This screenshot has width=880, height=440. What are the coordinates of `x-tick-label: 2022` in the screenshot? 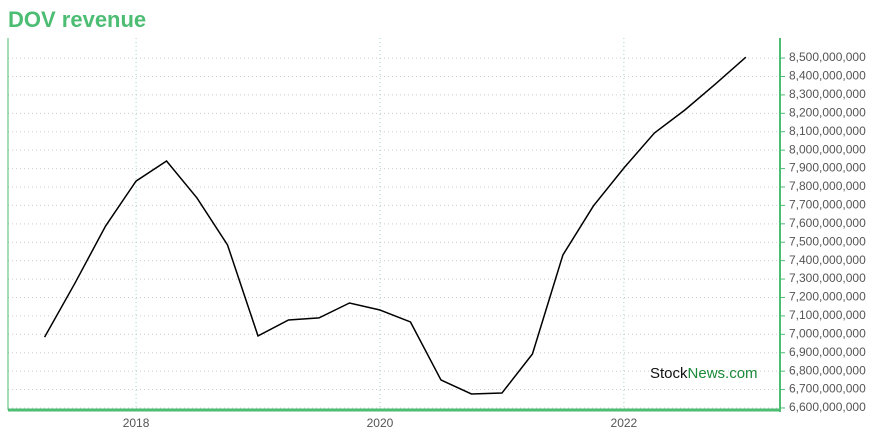 It's located at (624, 423).